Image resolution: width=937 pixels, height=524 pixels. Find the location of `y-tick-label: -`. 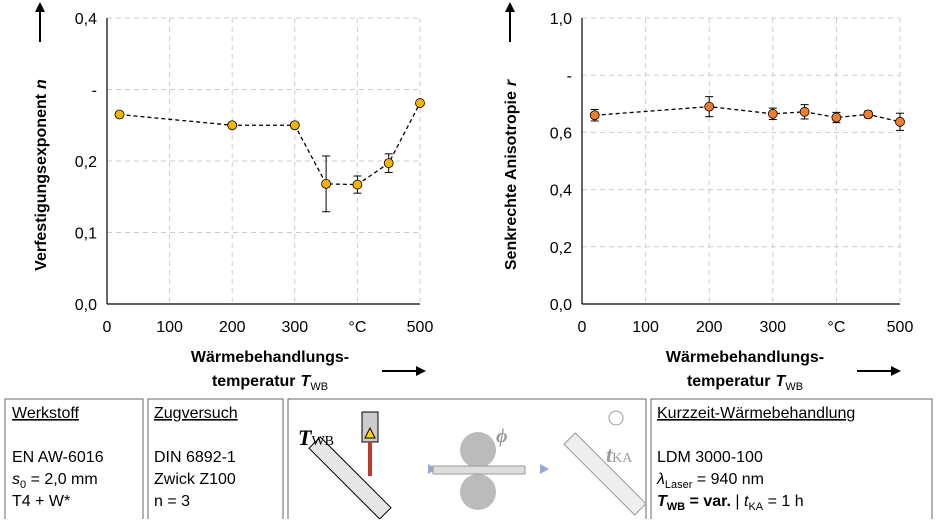

y-tick-label: - is located at coordinates (569, 76).